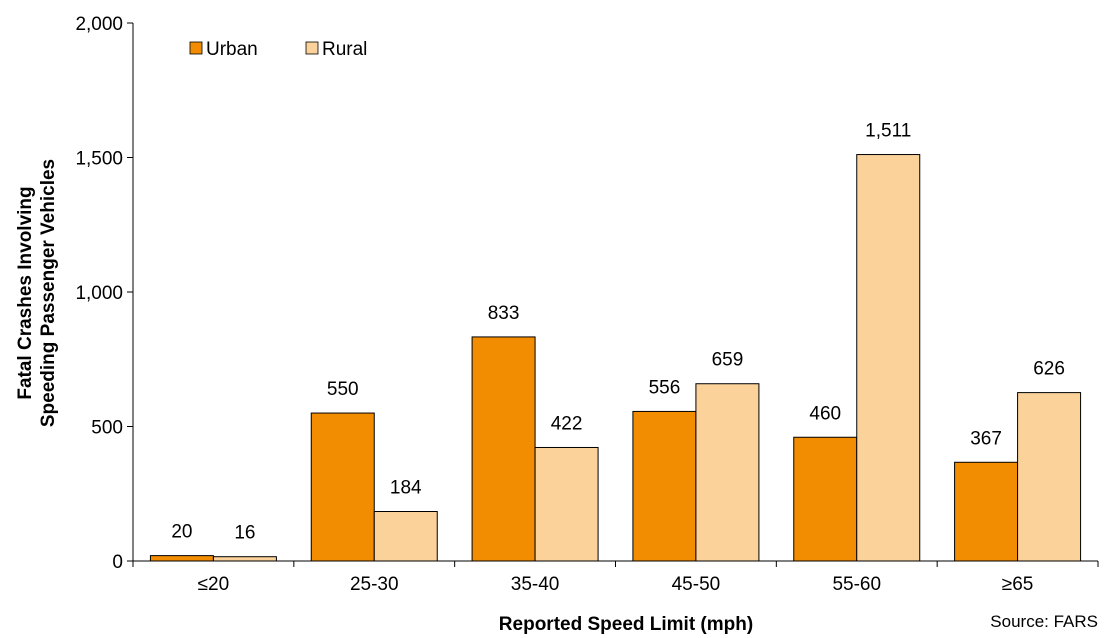 The image size is (1109, 638). I want to click on legend-label-rural: Rural, so click(344, 49).